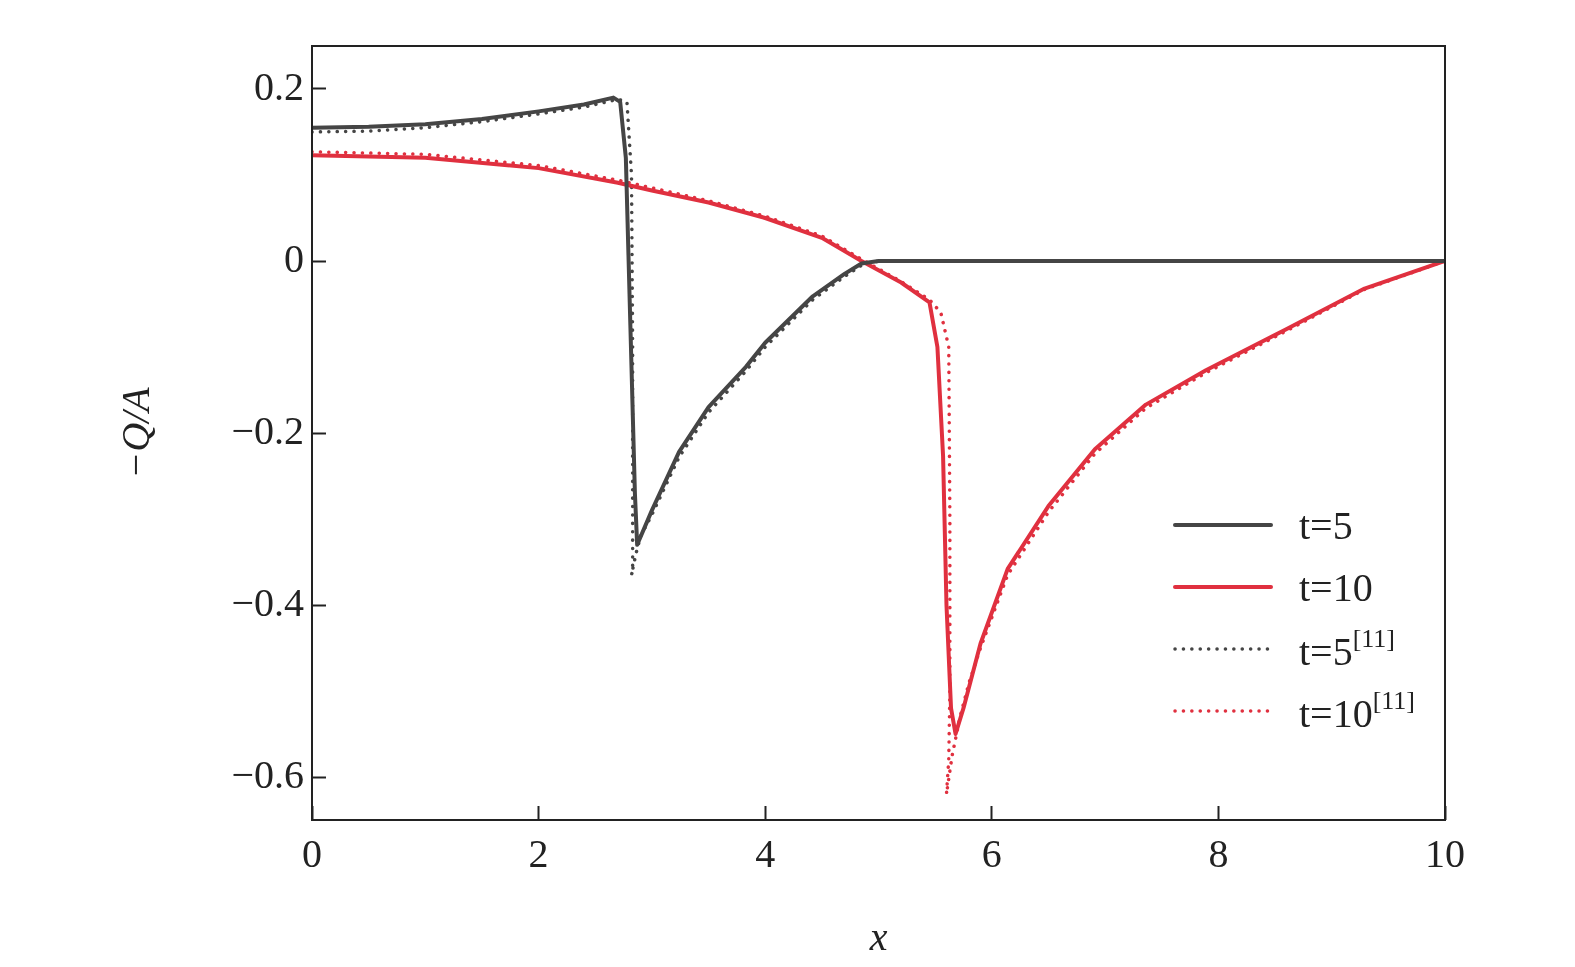  Describe the element at coordinates (1346, 649) in the screenshot. I see `legend-label: t=5$^{[11]}$` at that location.